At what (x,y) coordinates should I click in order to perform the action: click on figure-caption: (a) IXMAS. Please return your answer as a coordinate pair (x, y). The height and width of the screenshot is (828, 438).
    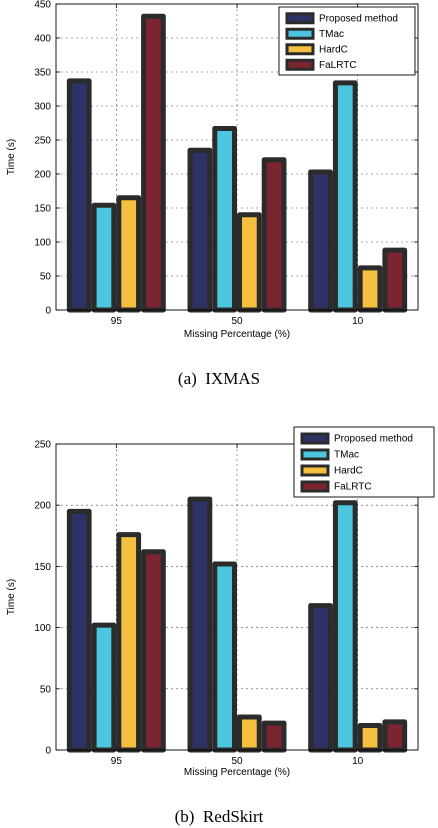
    Looking at the image, I should click on (219, 378).